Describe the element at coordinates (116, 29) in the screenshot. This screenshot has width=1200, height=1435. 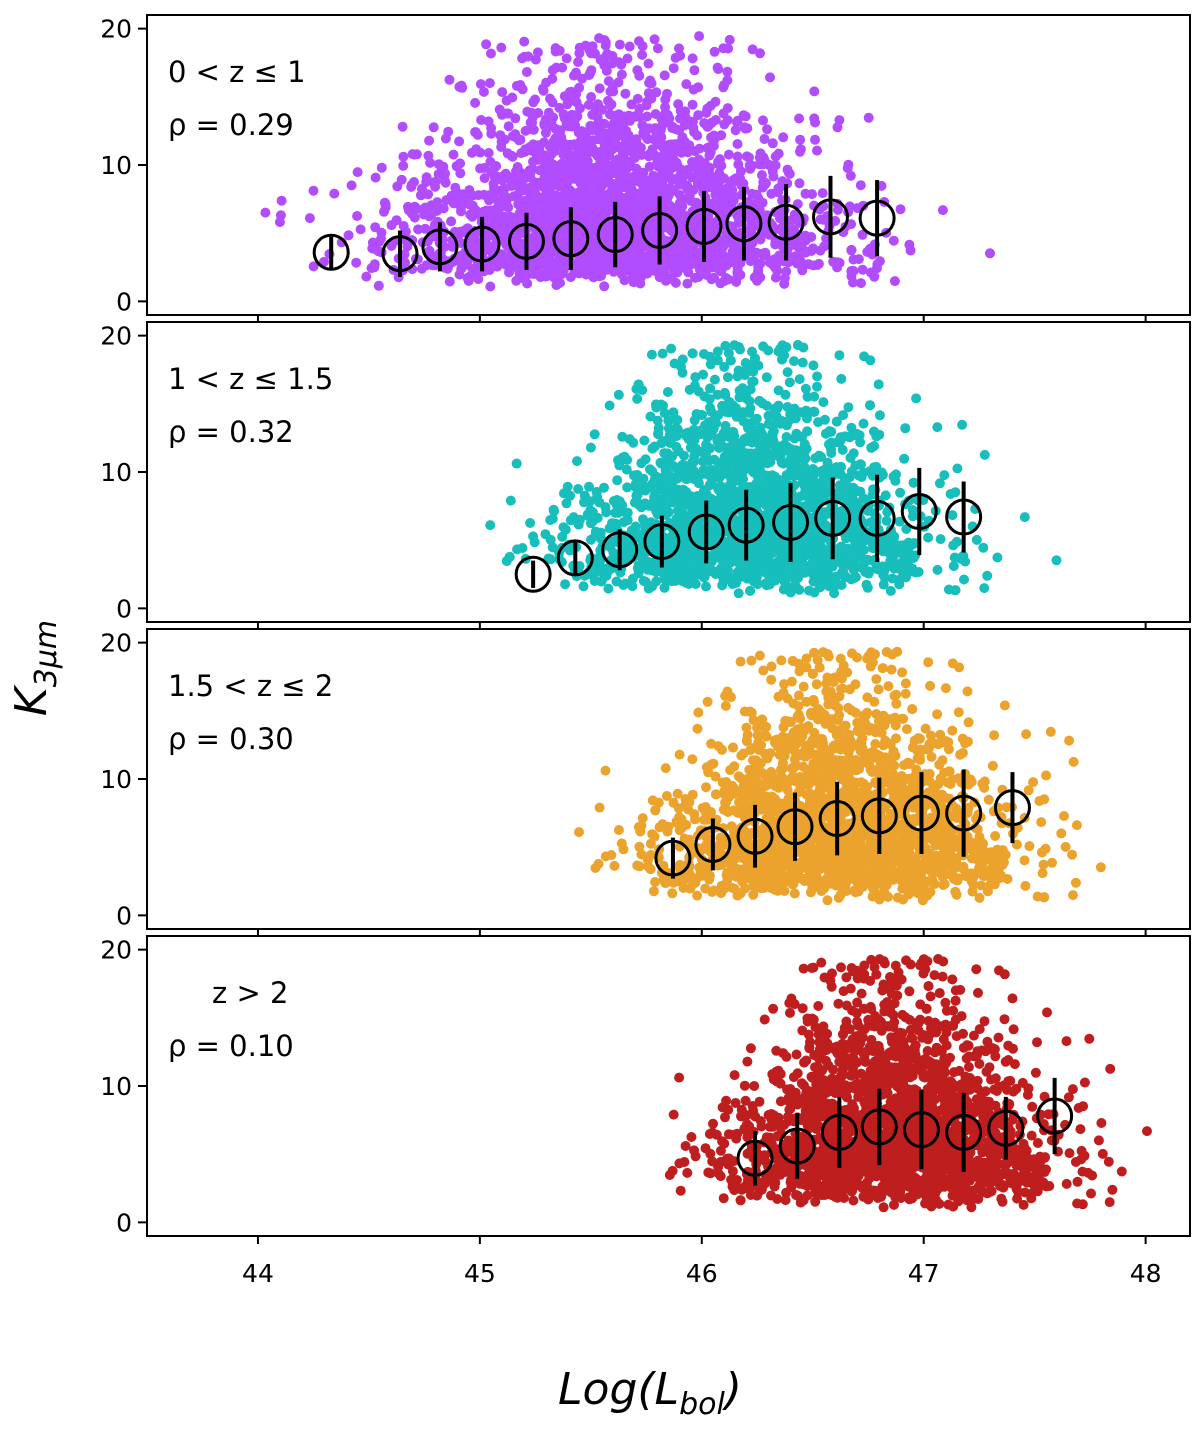
I see `y-tick-label: 20` at that location.